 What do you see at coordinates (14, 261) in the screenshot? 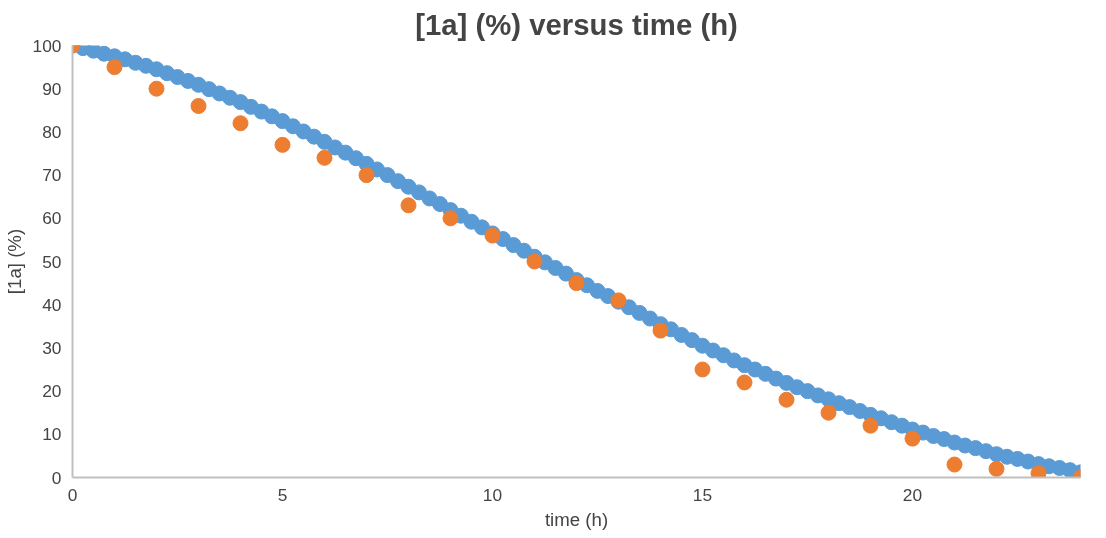
I see `y-axis-title: [1a] (%)` at bounding box center [14, 261].